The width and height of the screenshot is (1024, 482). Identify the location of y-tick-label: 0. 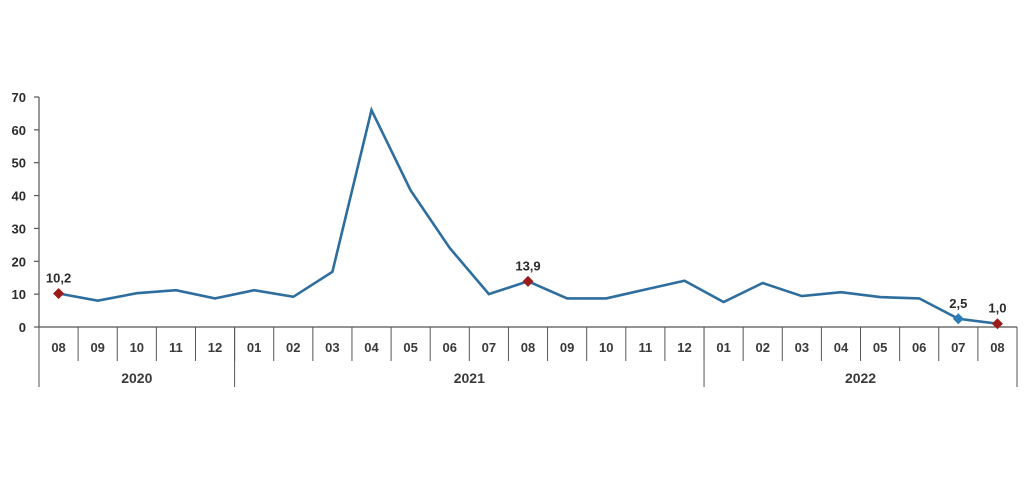
(22, 327).